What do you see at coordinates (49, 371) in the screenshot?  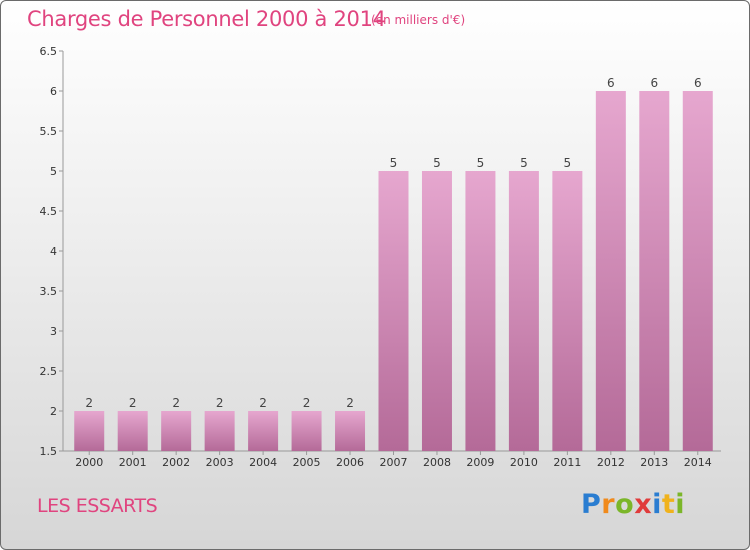 I see `y-tick-label: 2.5` at bounding box center [49, 371].